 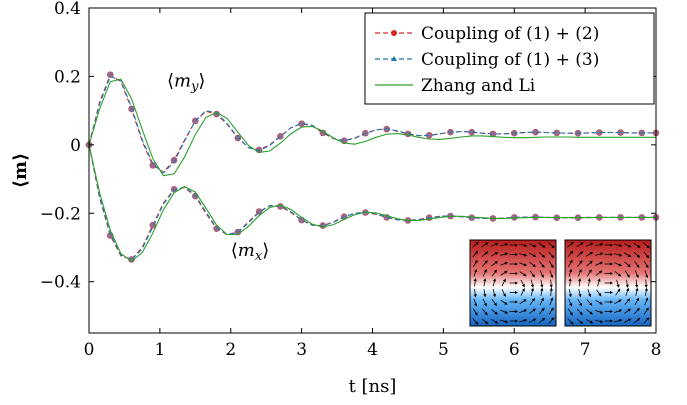 What do you see at coordinates (230, 350) in the screenshot?
I see `x-tick-label: 2` at bounding box center [230, 350].